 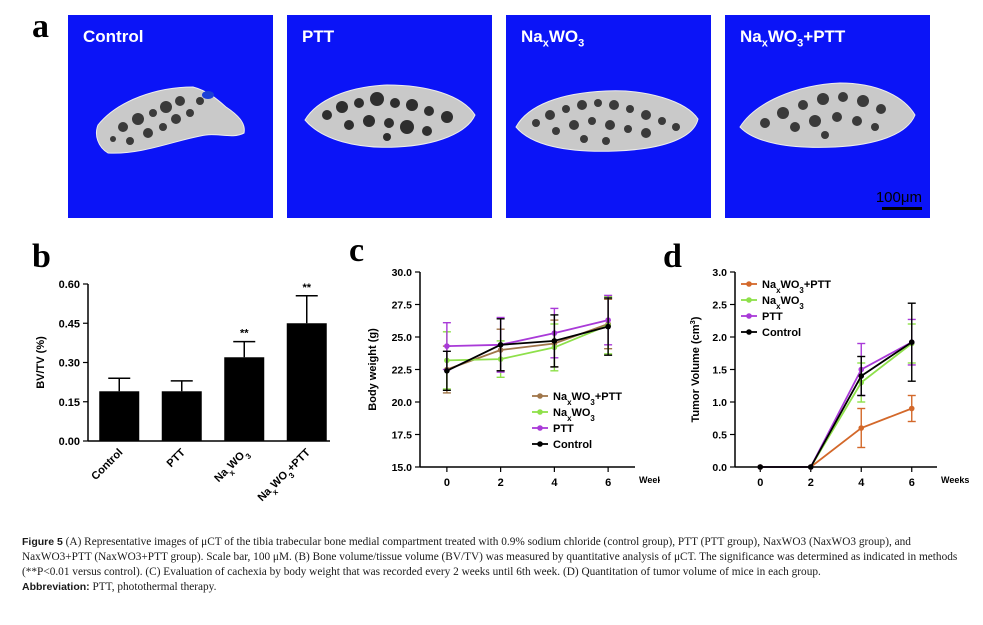 I want to click on y-tick-label: 0.5, so click(x=719, y=436).